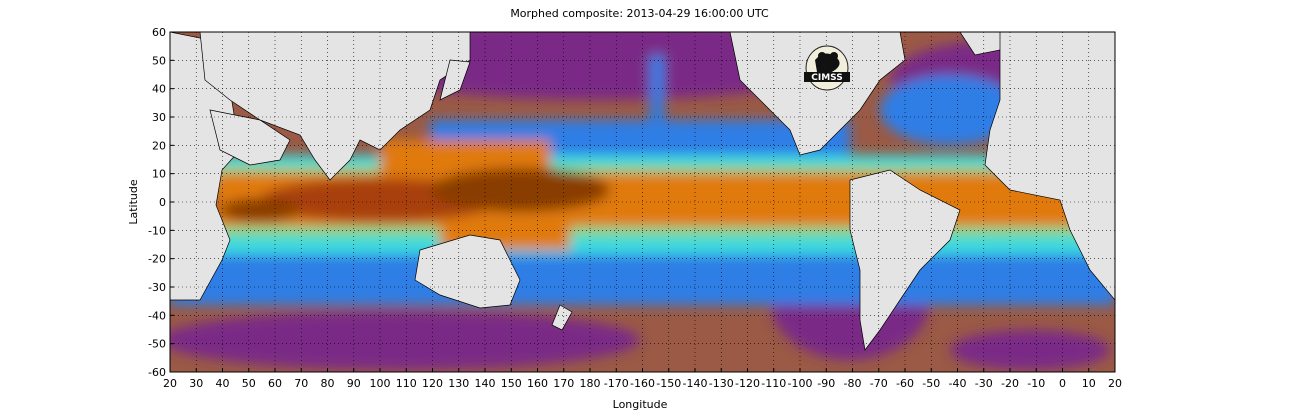 The height and width of the screenshot is (419, 1302). Describe the element at coordinates (905, 383) in the screenshot. I see `x-tick-label: -60` at that location.